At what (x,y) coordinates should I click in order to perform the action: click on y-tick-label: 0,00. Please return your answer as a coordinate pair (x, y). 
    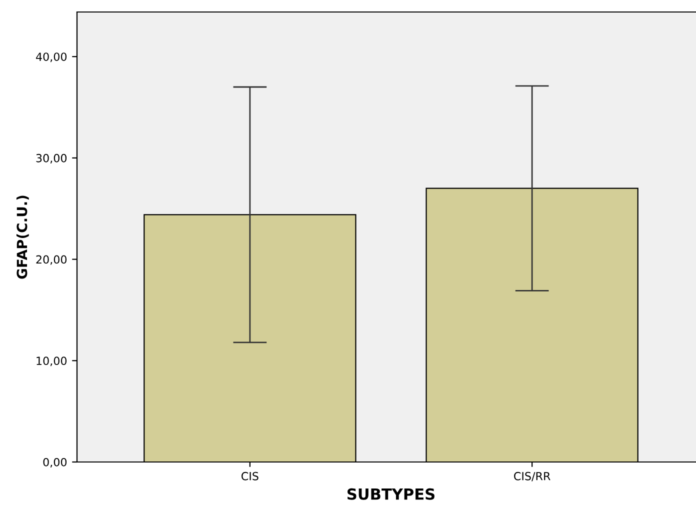
    Looking at the image, I should click on (55, 463).